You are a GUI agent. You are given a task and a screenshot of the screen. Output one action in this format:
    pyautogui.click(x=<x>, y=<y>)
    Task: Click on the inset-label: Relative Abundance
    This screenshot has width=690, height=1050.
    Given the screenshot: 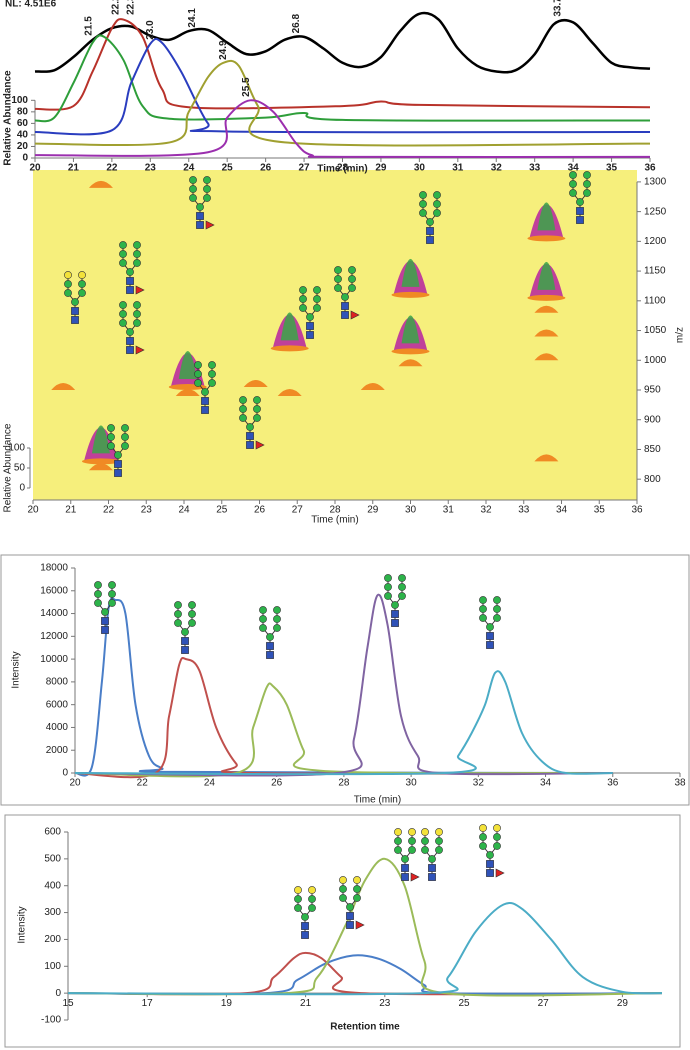 What is the action you would take?
    pyautogui.click(x=8, y=467)
    